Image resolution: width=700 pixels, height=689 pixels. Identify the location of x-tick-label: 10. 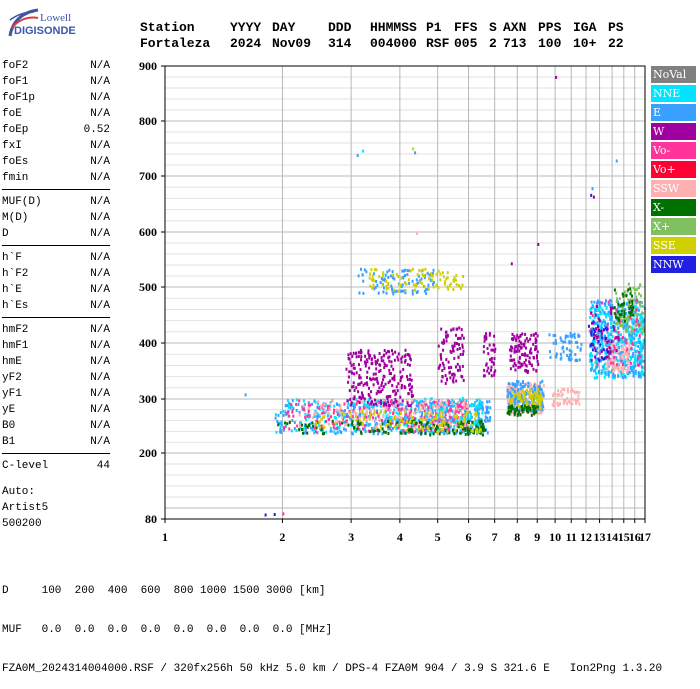
(555, 537).